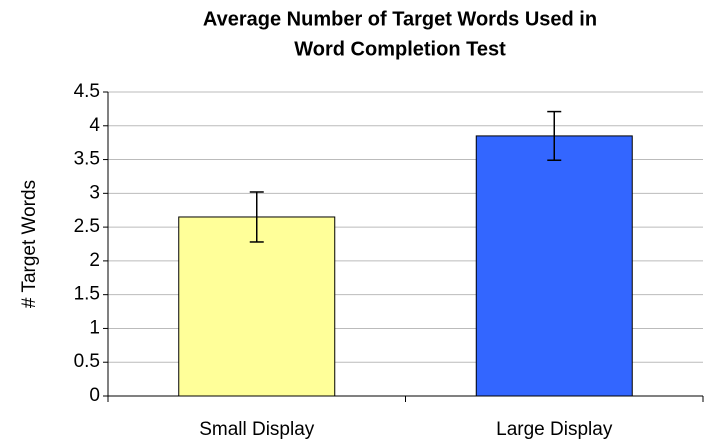 This screenshot has width=704, height=446. What do you see at coordinates (87, 226) in the screenshot?
I see `y-tick-label: 2.5` at bounding box center [87, 226].